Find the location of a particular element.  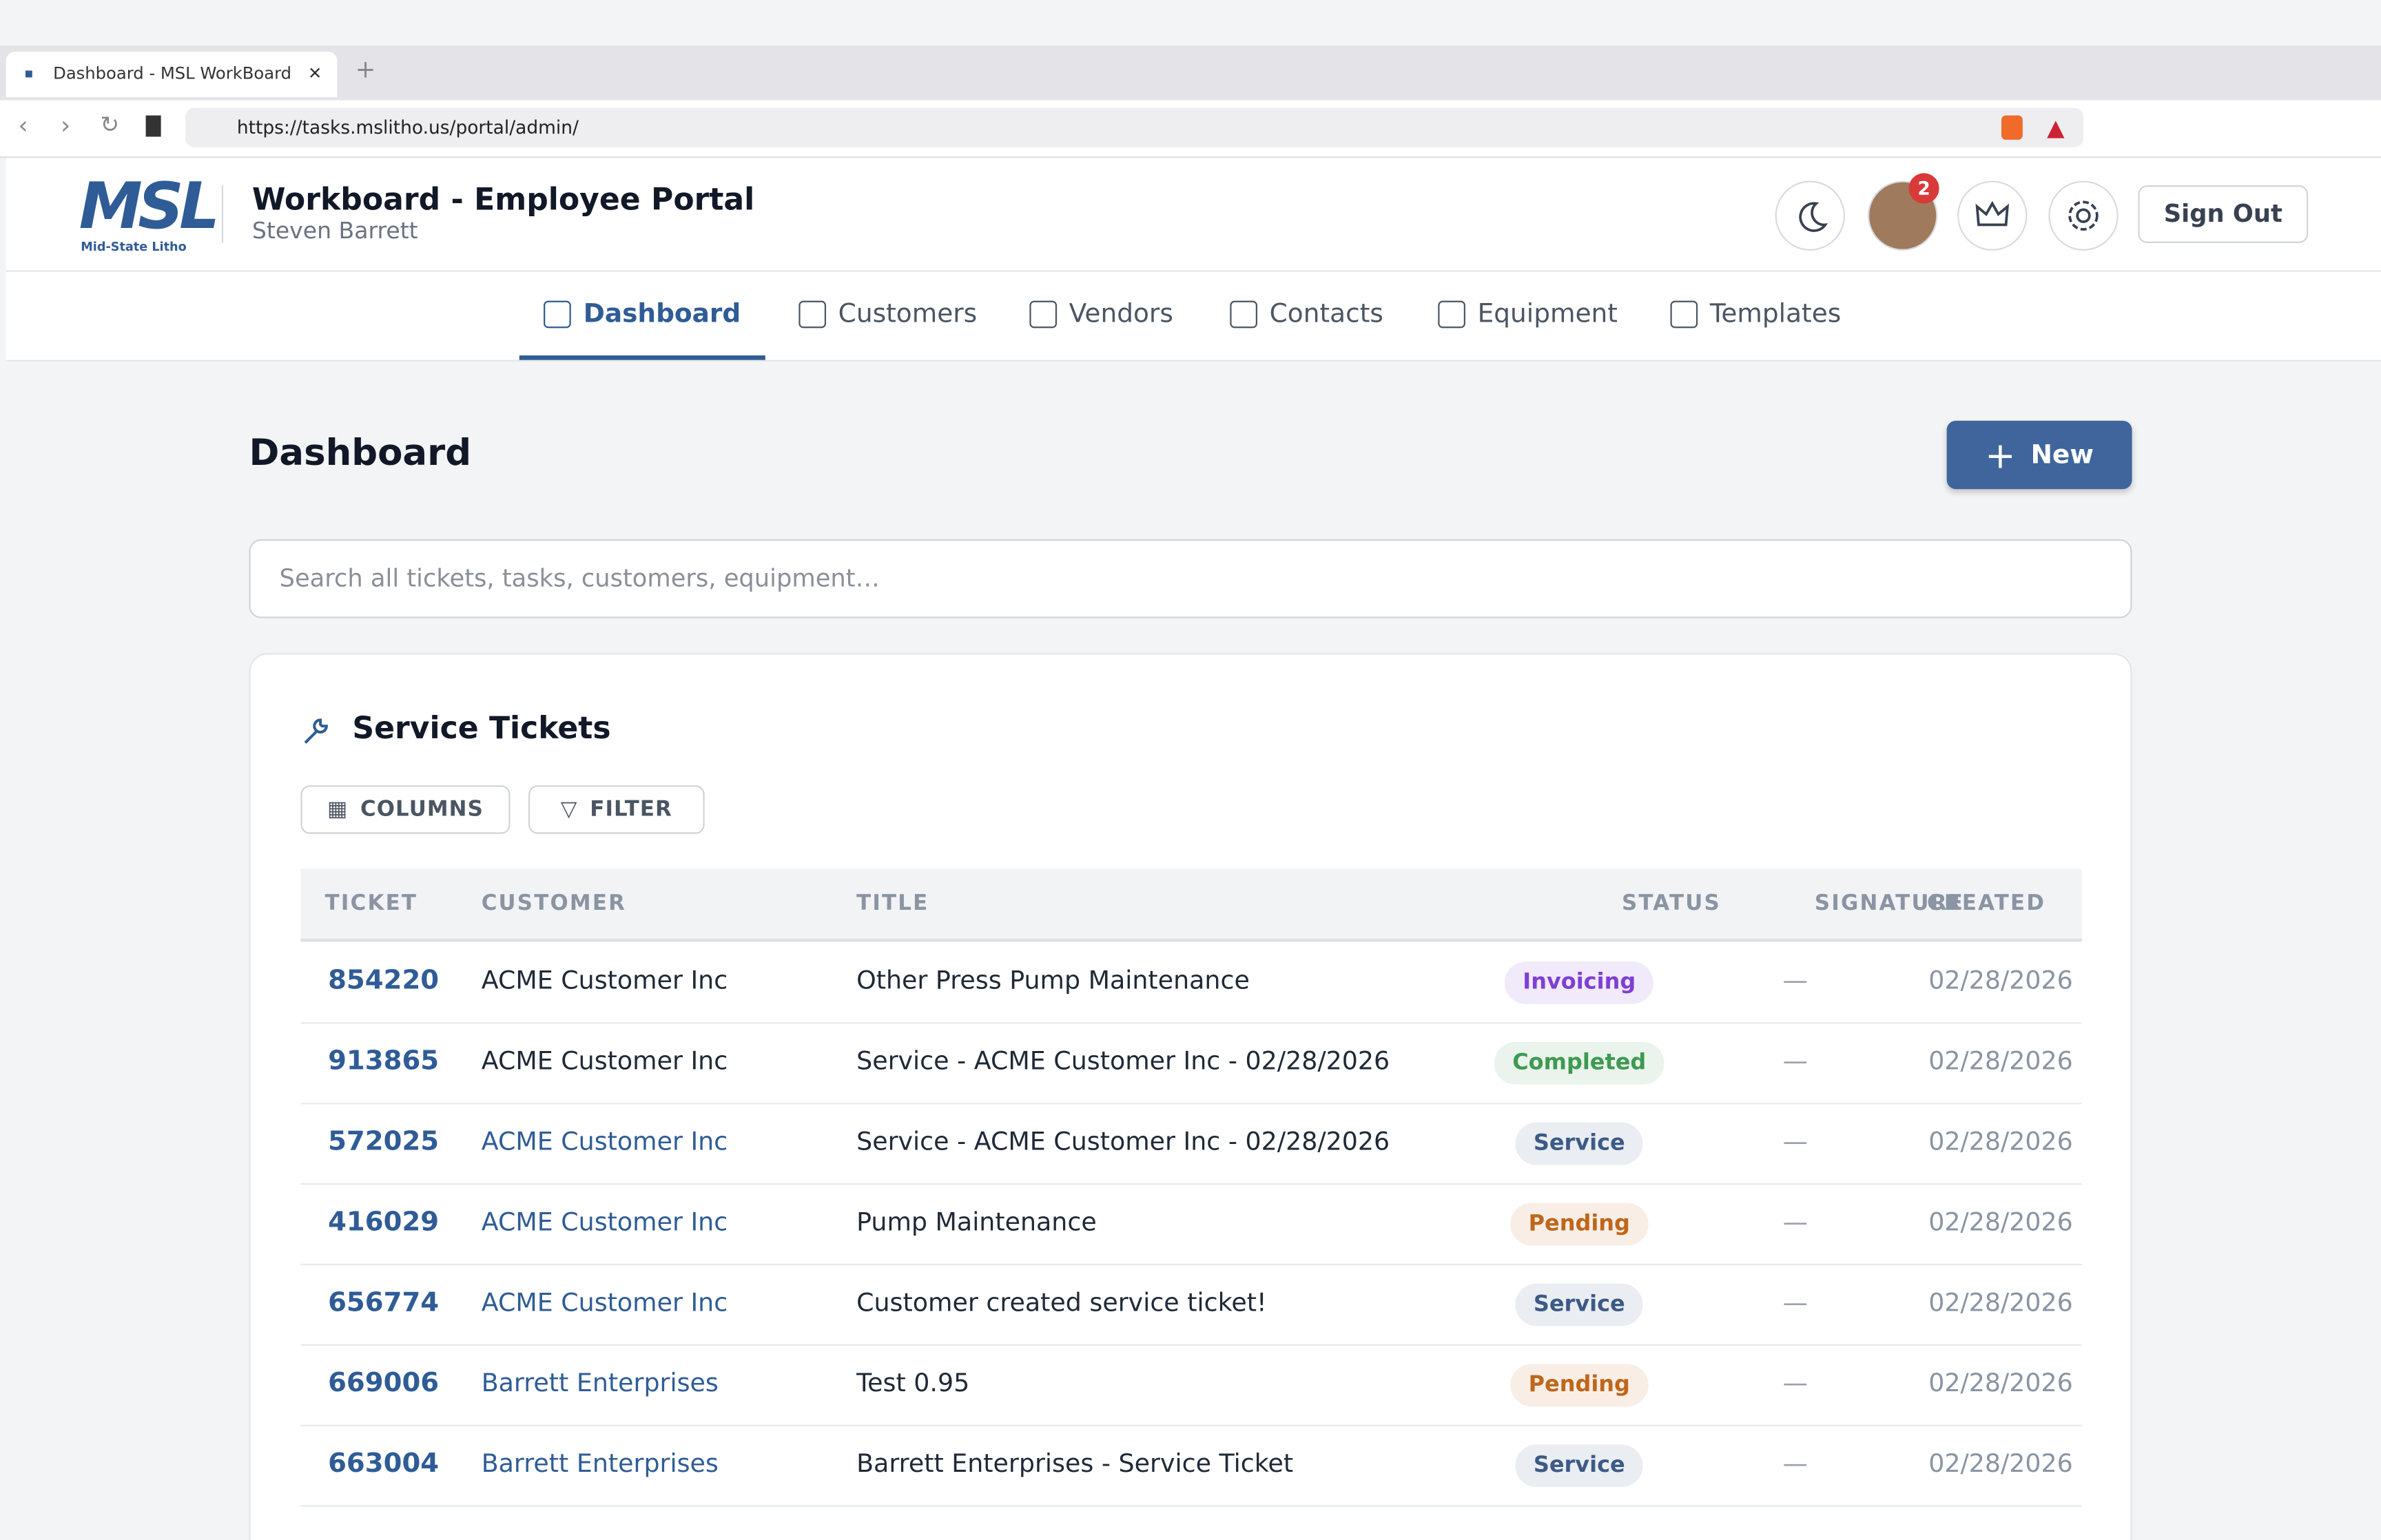

column-header: STATUS is located at coordinates (1671, 903).